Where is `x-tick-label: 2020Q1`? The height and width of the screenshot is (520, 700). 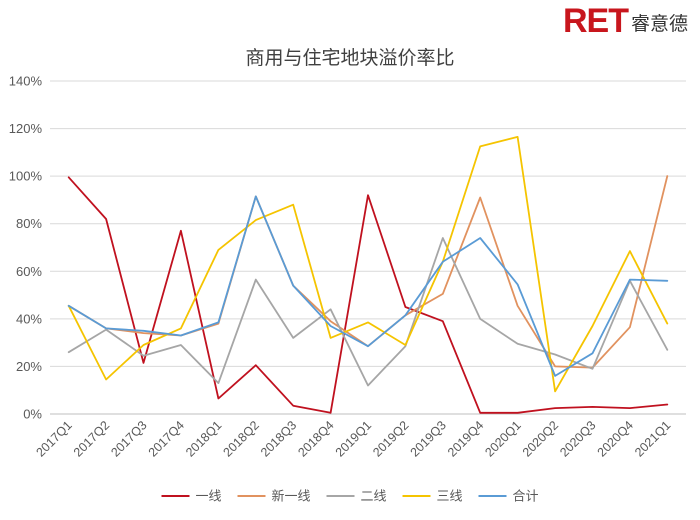 x-tick-label: 2020Q1 is located at coordinates (502, 438).